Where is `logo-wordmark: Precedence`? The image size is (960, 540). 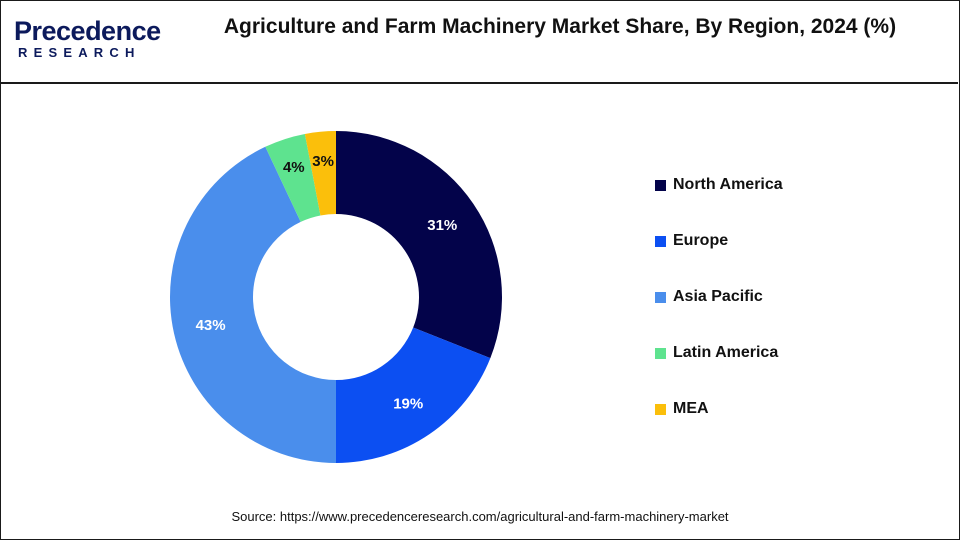
logo-wordmark: Precedence is located at coordinates (87, 31).